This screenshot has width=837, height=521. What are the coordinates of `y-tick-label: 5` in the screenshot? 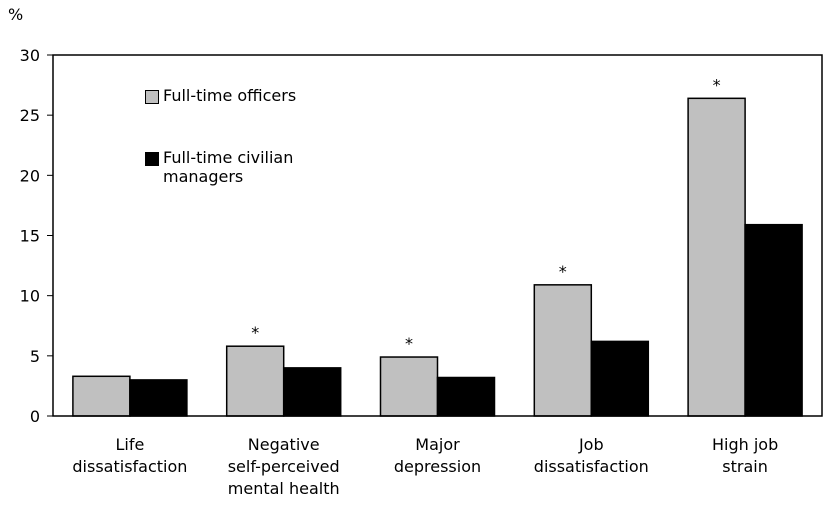 It's located at (35, 356).